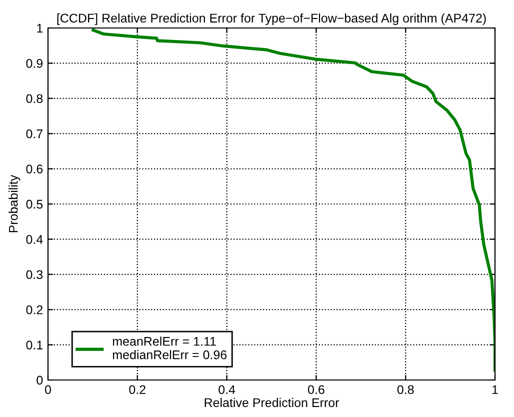  Describe the element at coordinates (227, 389) in the screenshot. I see `x-tick-label: 0.4` at that location.